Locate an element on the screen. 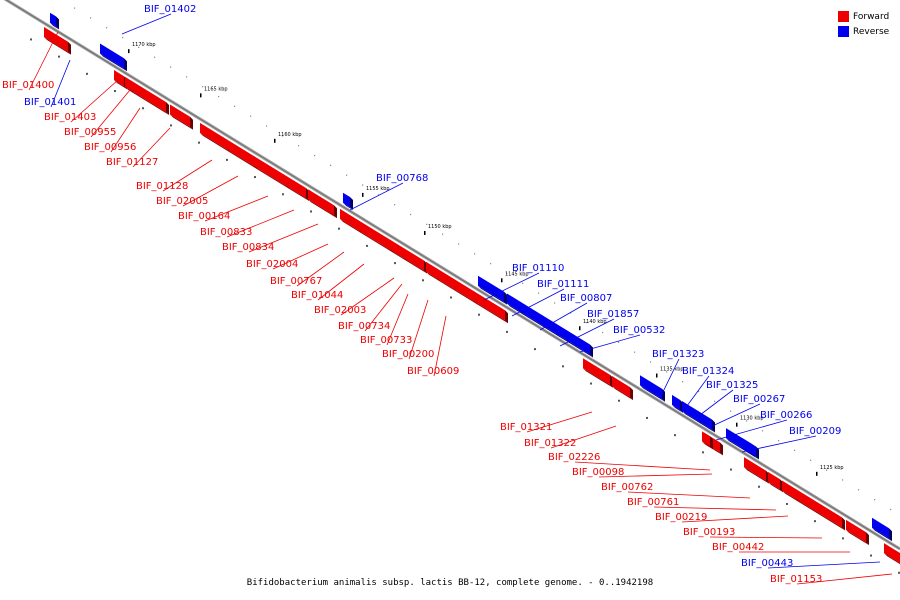  gene-label: BIF_01402 is located at coordinates (170, 9).